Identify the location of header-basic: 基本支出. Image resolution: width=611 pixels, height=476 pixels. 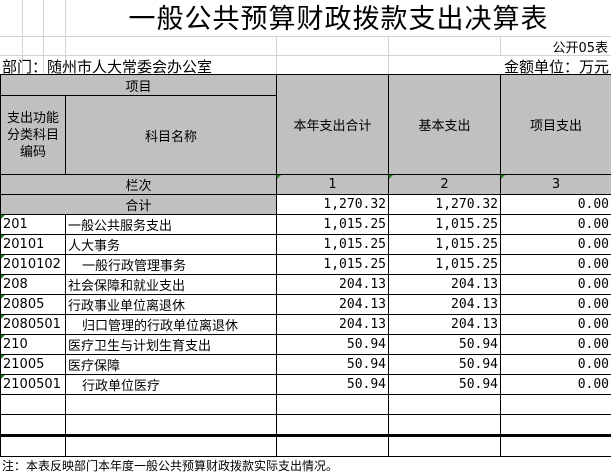
(445, 124).